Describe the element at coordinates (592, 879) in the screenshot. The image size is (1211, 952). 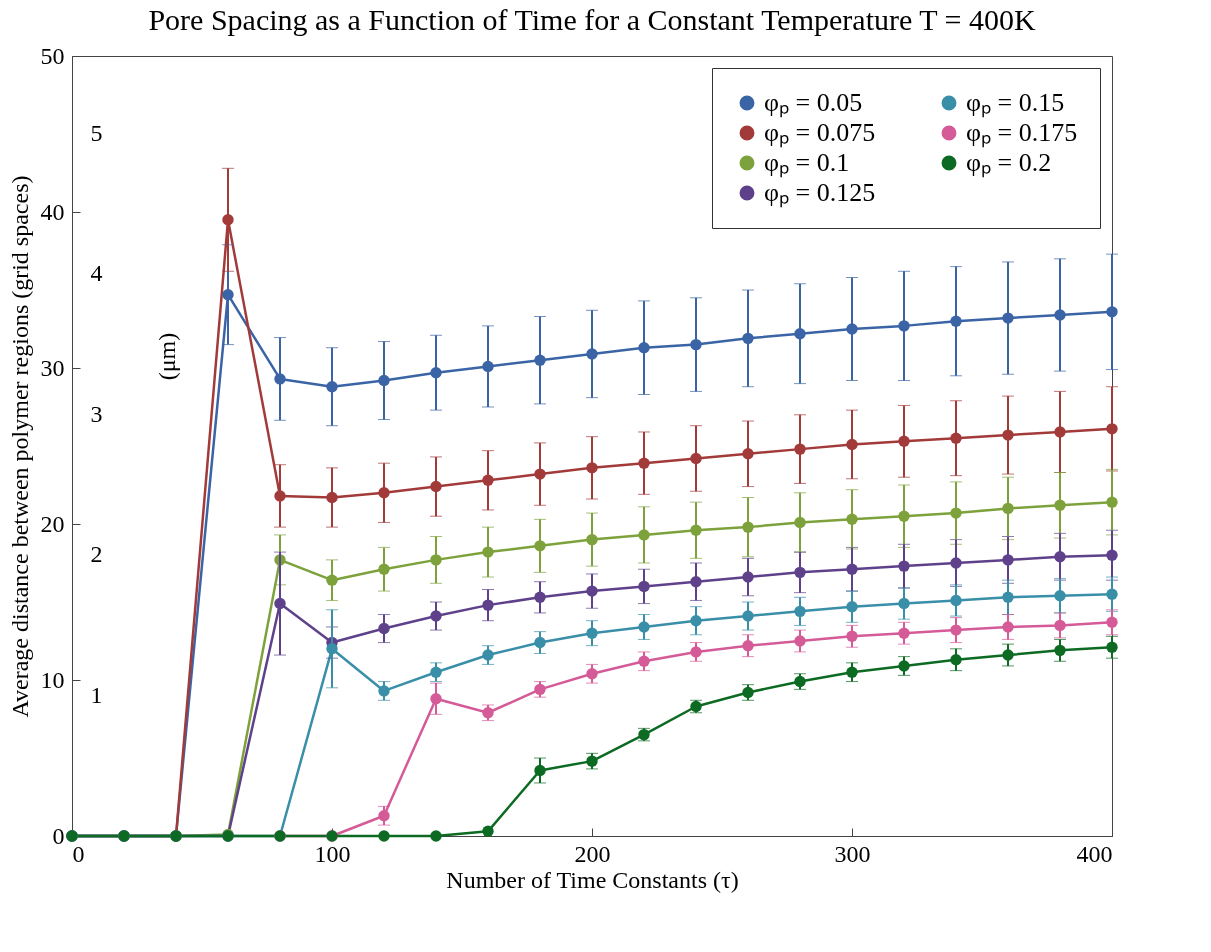
I see `x-axis-title: Number of Time Constants (τ)` at that location.